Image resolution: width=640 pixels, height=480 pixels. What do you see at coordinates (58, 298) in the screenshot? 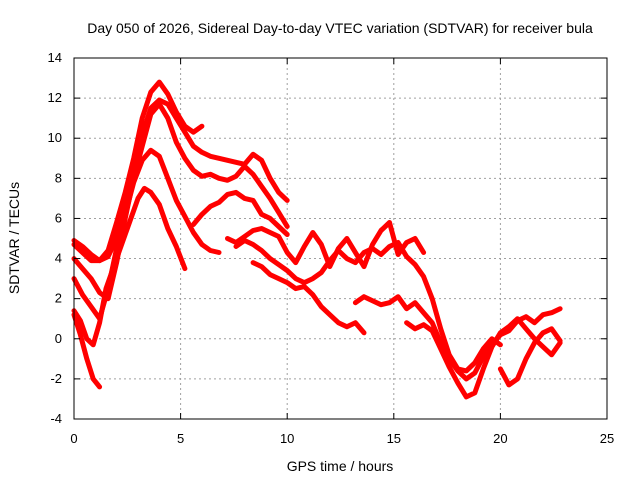
I see `y-tick-label: 2` at bounding box center [58, 298].